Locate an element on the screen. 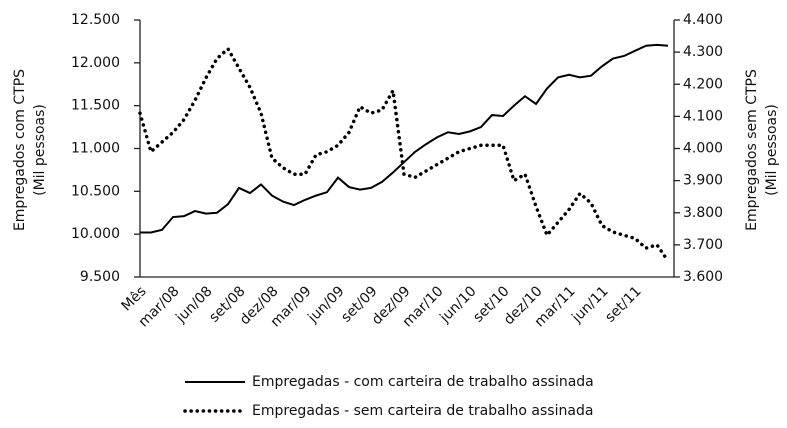 The height and width of the screenshot is (428, 787). x-tick-label: jun/11 is located at coordinates (589, 304).